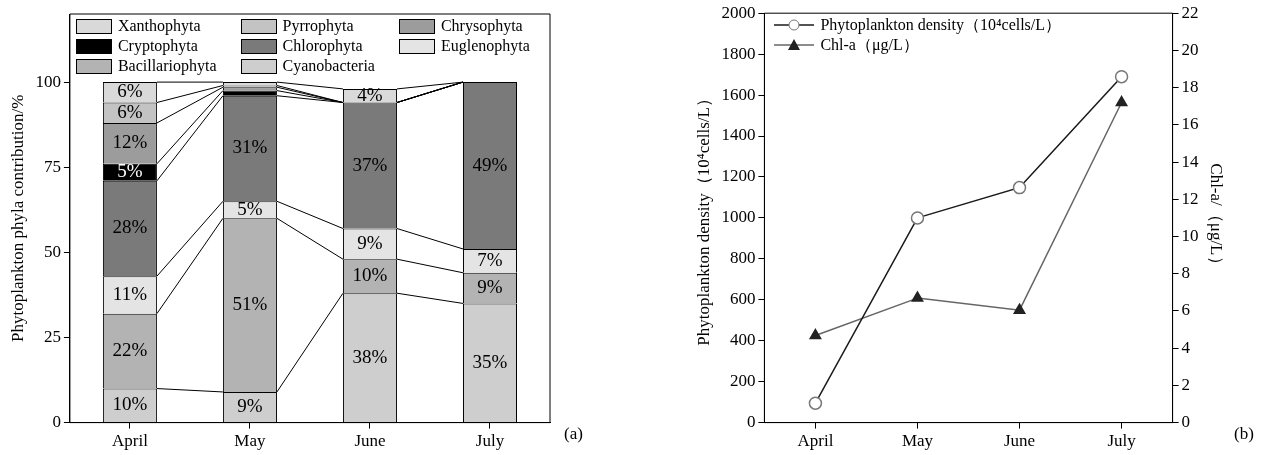 Image resolution: width=1270 pixels, height=455 pixels. Describe the element at coordinates (1186, 384) in the screenshot. I see `y2-tick-label: 2` at that location.